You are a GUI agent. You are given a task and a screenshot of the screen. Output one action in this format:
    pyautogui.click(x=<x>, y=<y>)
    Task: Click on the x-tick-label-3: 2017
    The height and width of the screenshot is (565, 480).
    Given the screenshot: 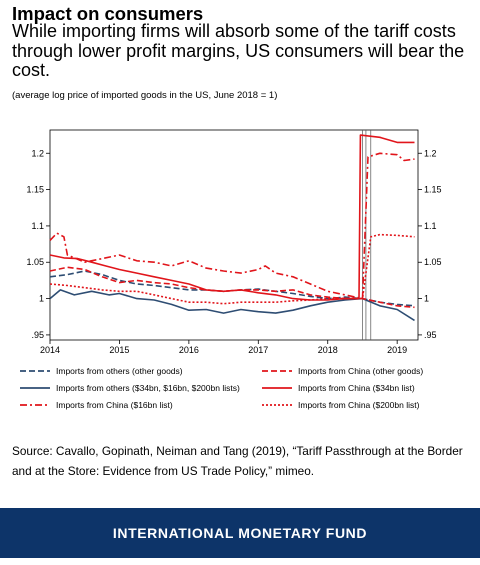 What is the action you would take?
    pyautogui.click(x=258, y=350)
    